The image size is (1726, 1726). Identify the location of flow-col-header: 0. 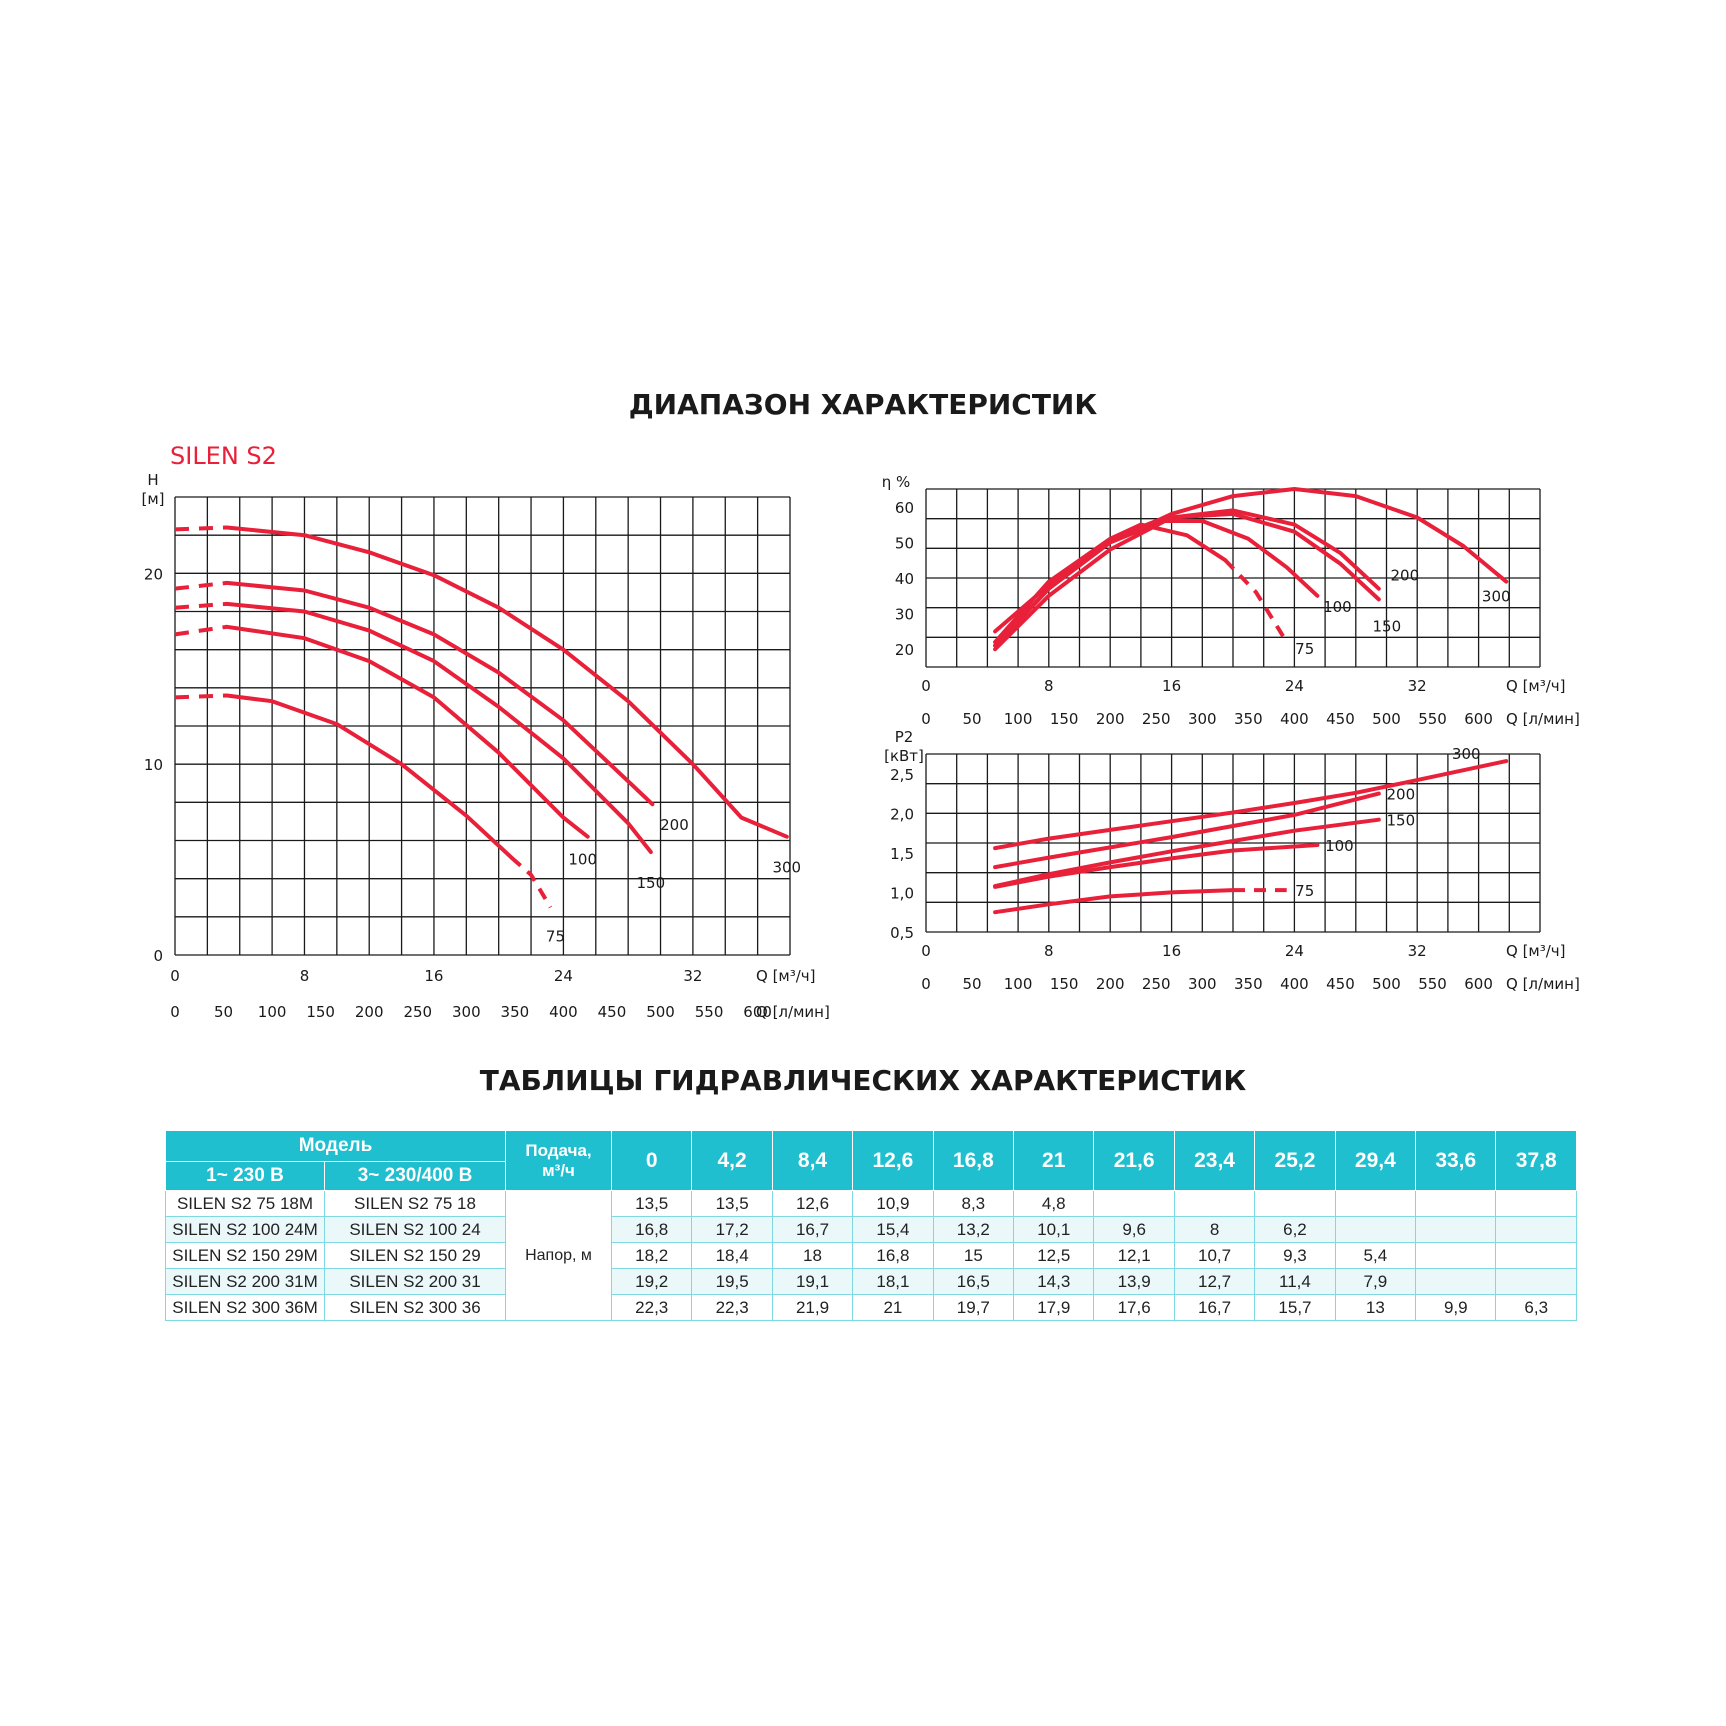
(651, 1160).